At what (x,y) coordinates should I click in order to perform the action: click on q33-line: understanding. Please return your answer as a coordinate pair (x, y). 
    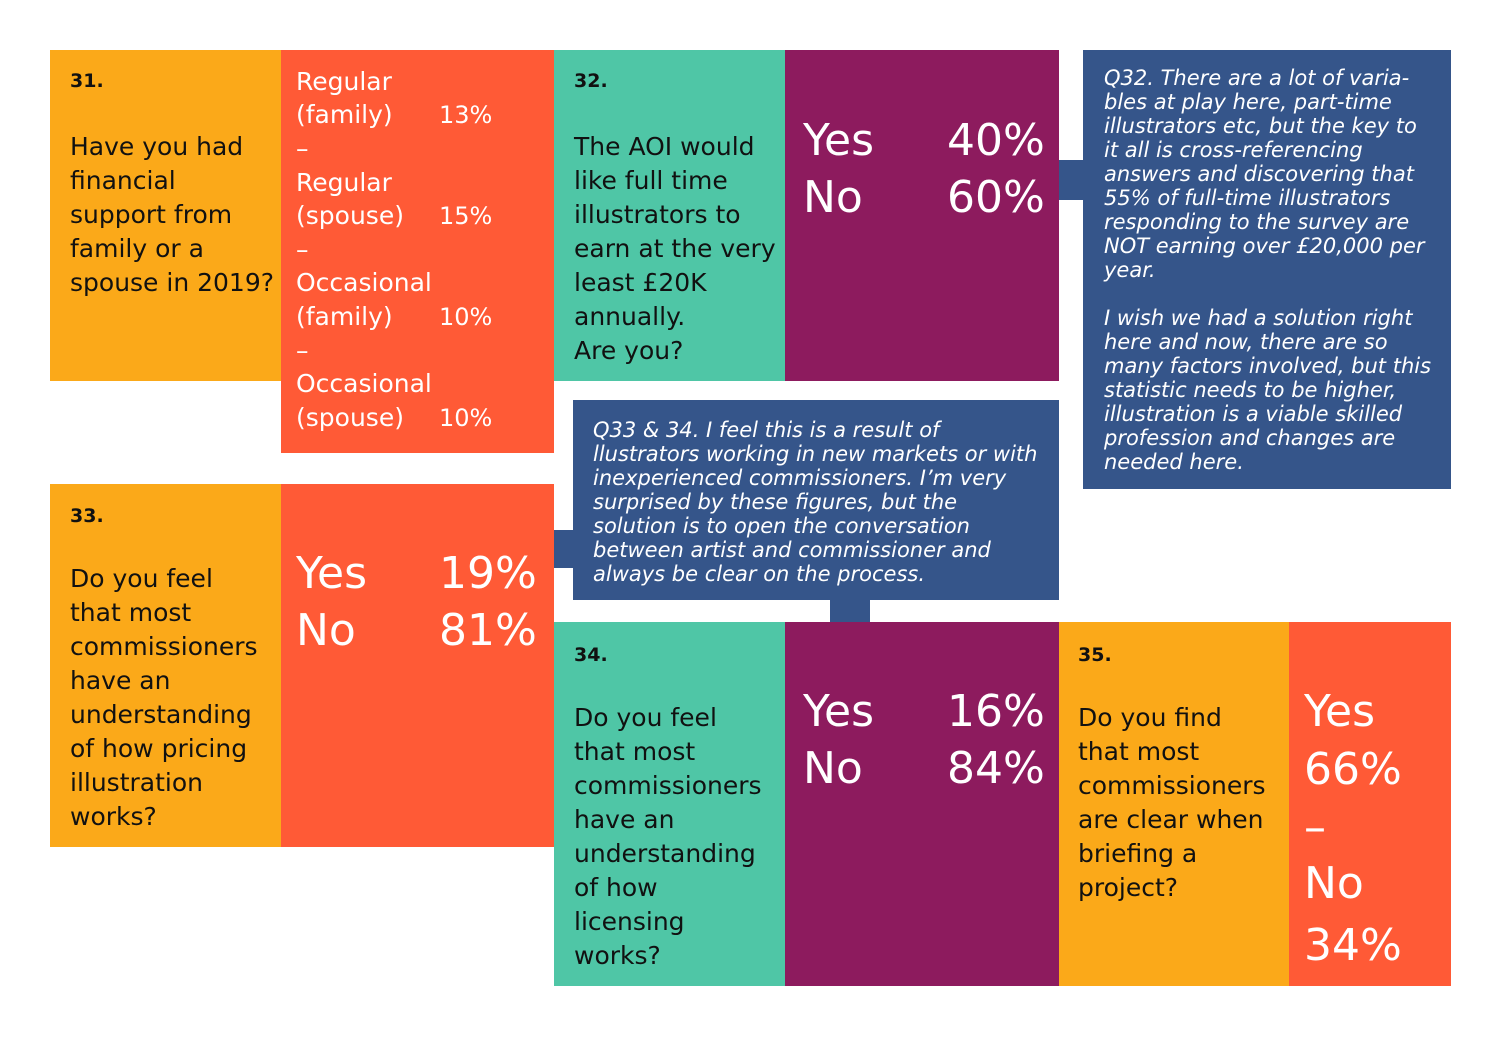
    Looking at the image, I should click on (161, 714).